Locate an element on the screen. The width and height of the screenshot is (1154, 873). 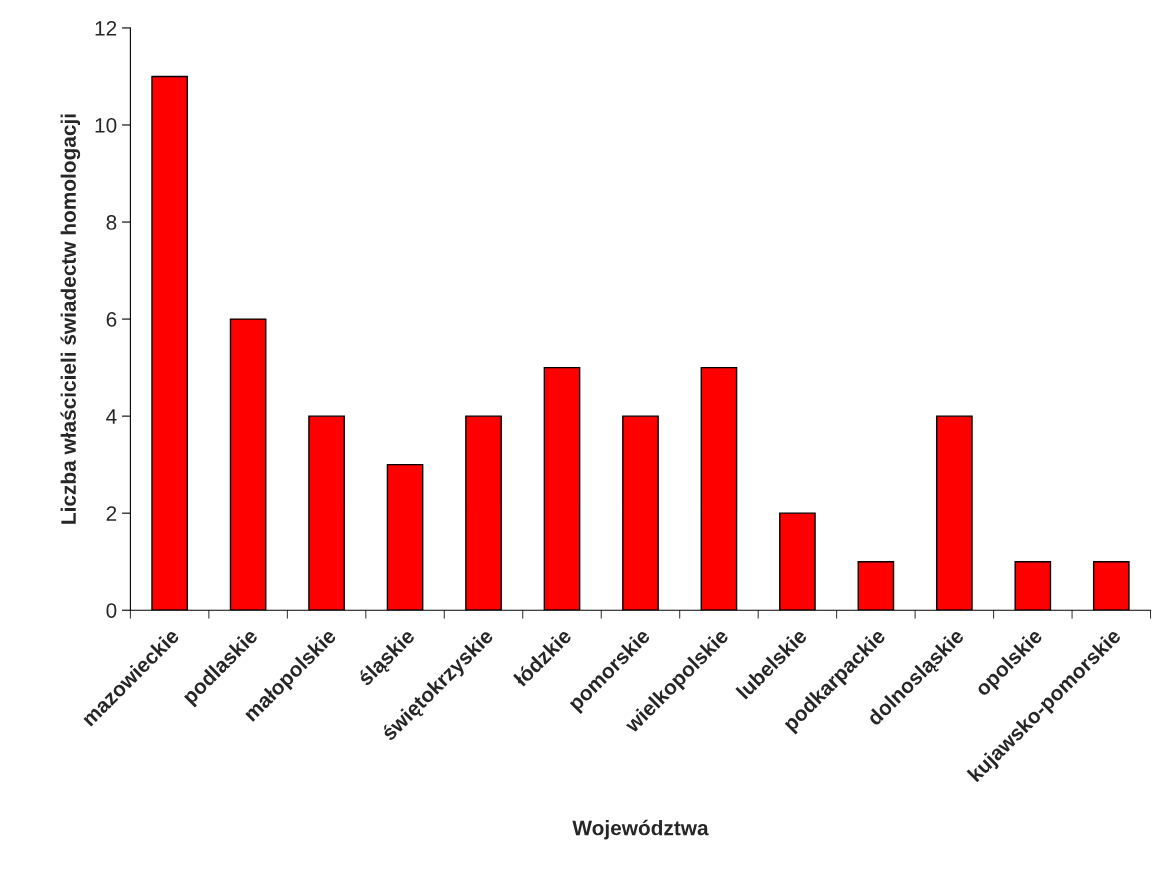
y-tick-label: 2 is located at coordinates (111, 513).